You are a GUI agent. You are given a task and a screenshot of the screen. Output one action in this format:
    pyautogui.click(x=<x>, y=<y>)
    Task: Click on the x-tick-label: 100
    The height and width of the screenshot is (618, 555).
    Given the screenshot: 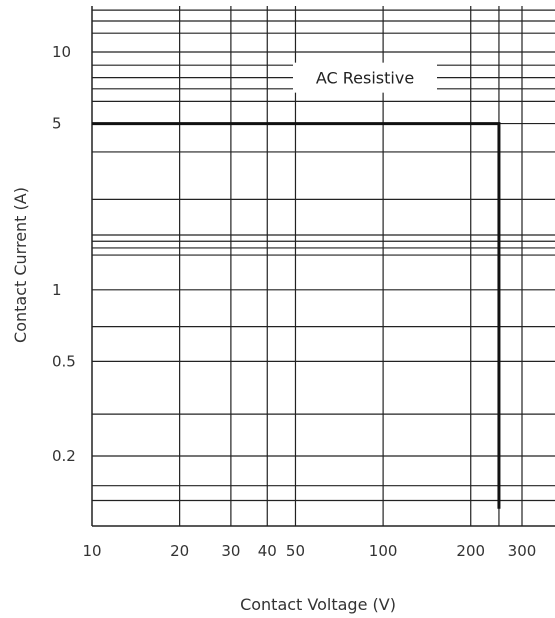 What is the action you would take?
    pyautogui.click(x=383, y=551)
    